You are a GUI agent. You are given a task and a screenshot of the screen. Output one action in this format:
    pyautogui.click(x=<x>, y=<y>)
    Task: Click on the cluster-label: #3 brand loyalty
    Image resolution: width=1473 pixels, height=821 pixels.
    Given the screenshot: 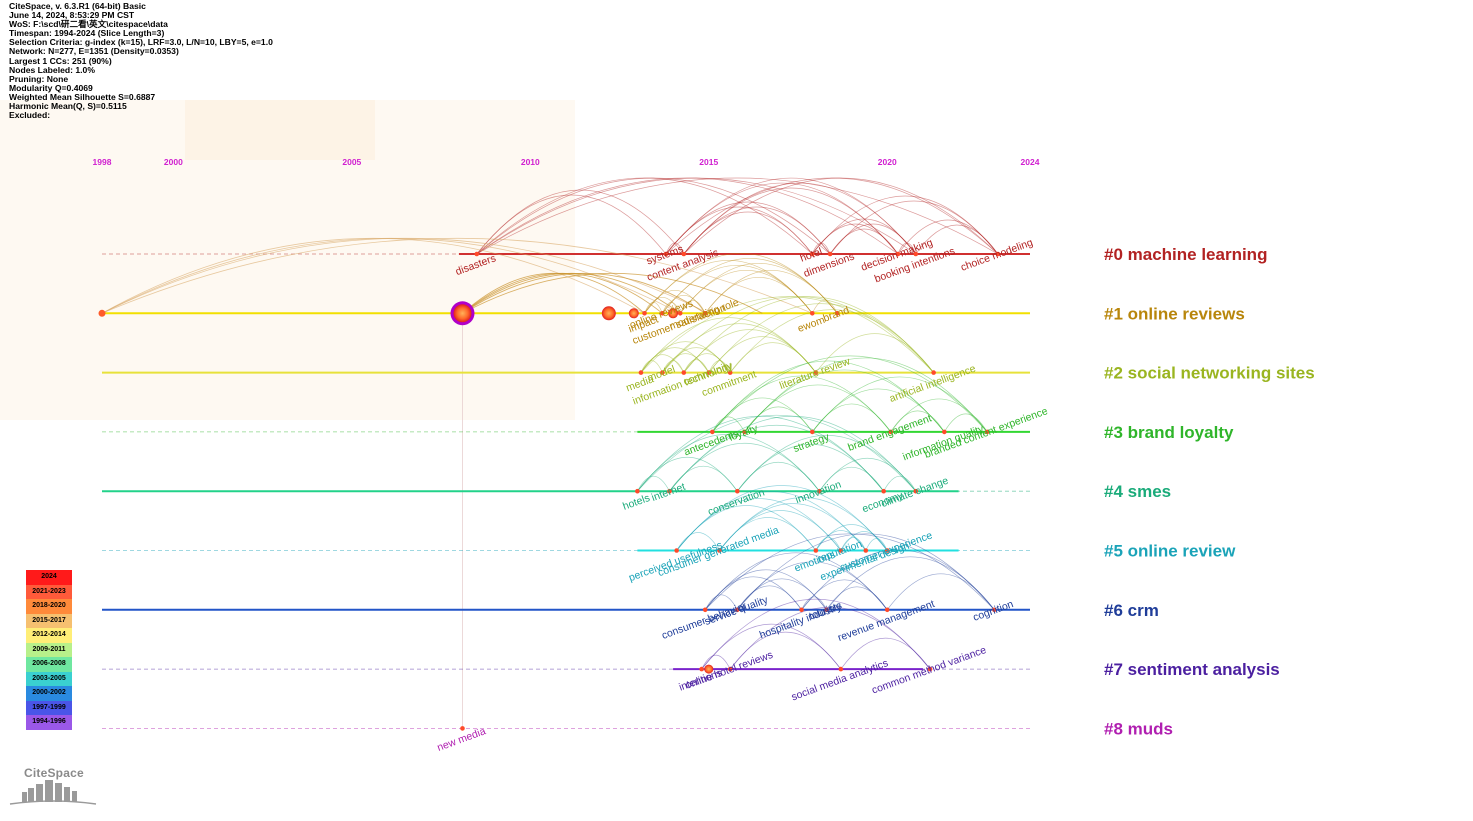 What is the action you would take?
    pyautogui.click(x=1169, y=432)
    